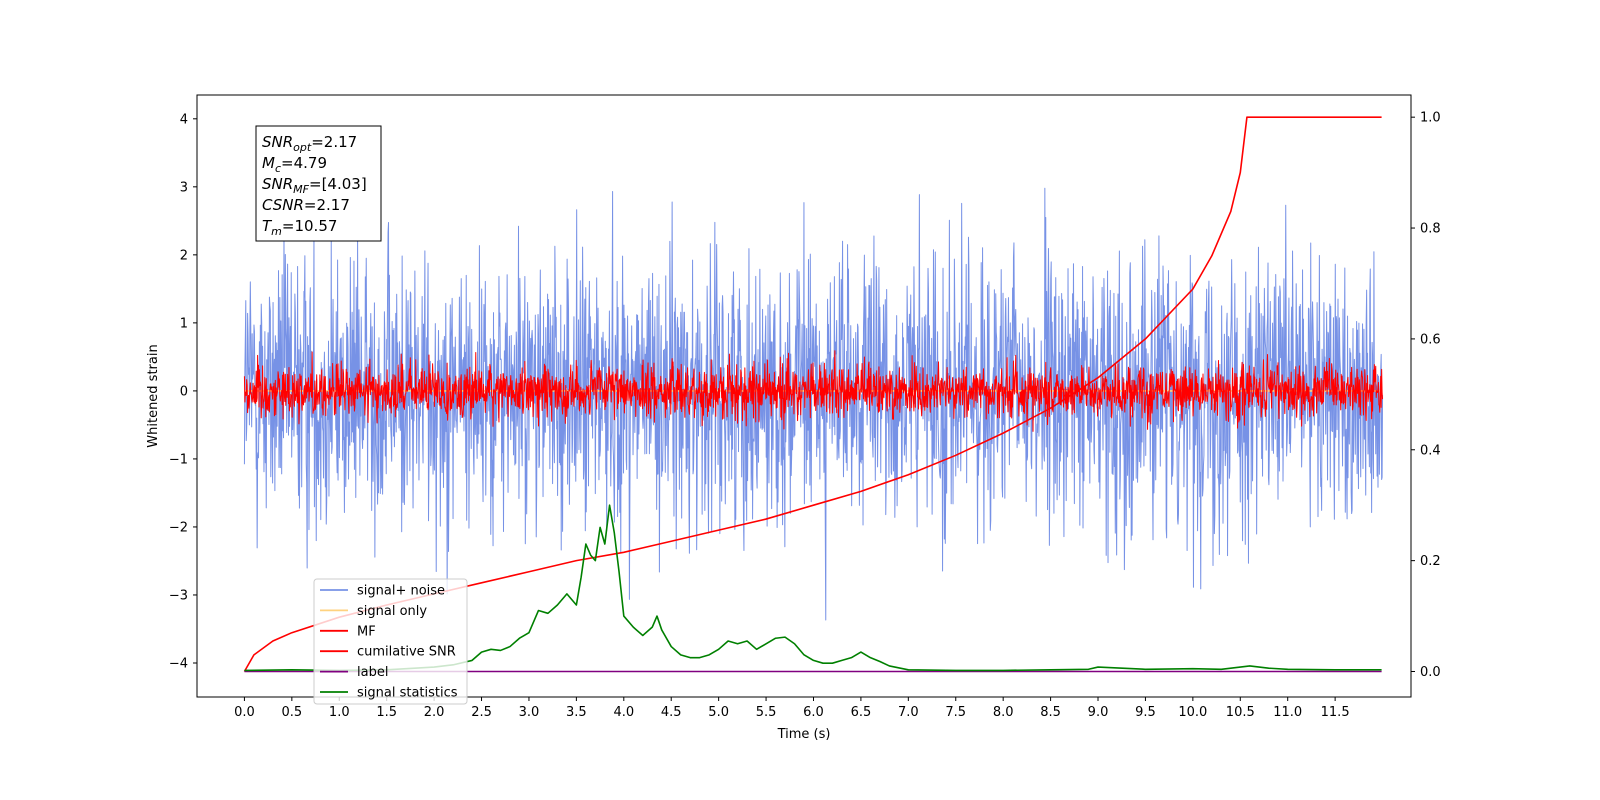 This screenshot has width=1600, height=800. I want to click on x-tick-label: 10.0, so click(1192, 712).